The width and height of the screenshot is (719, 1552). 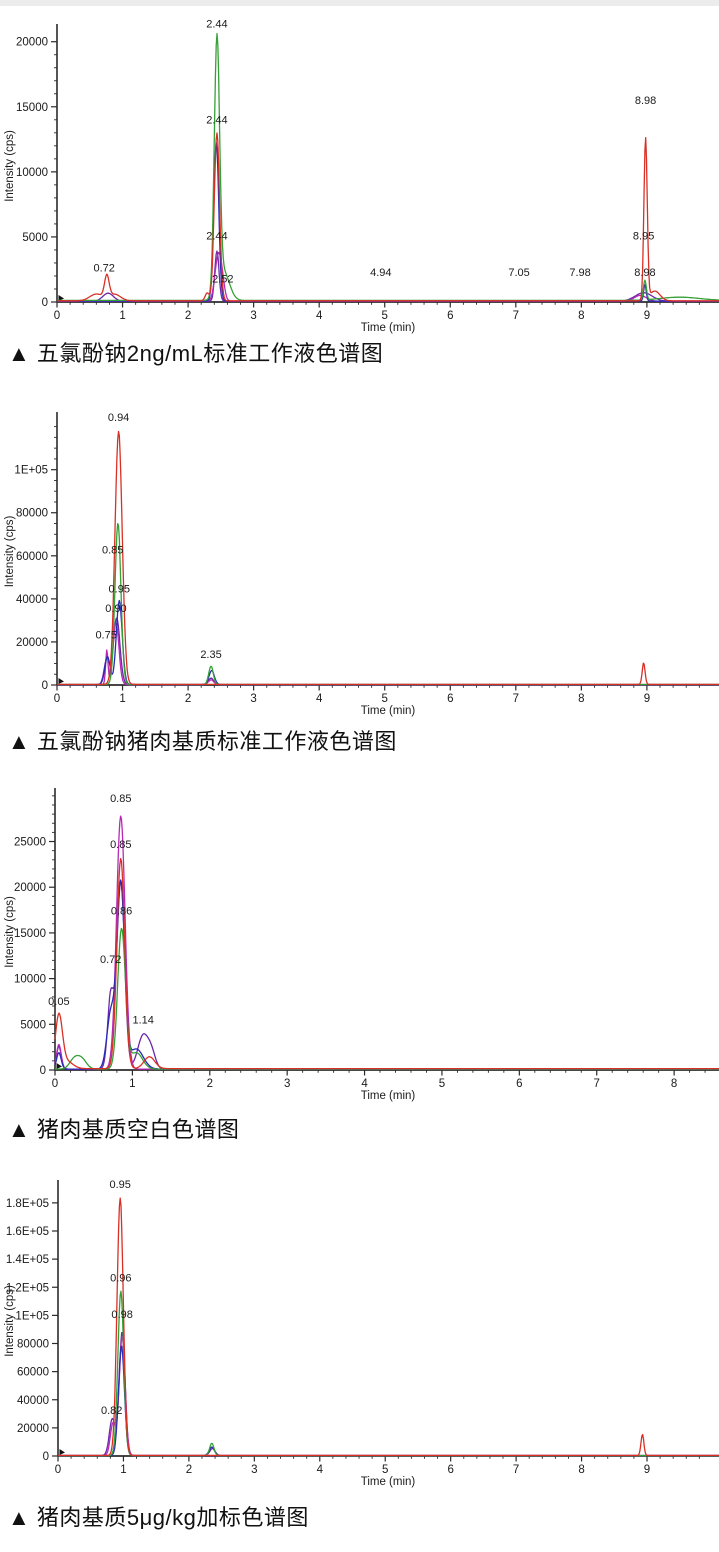 I want to click on peak-label: 0.90, so click(x=115, y=609).